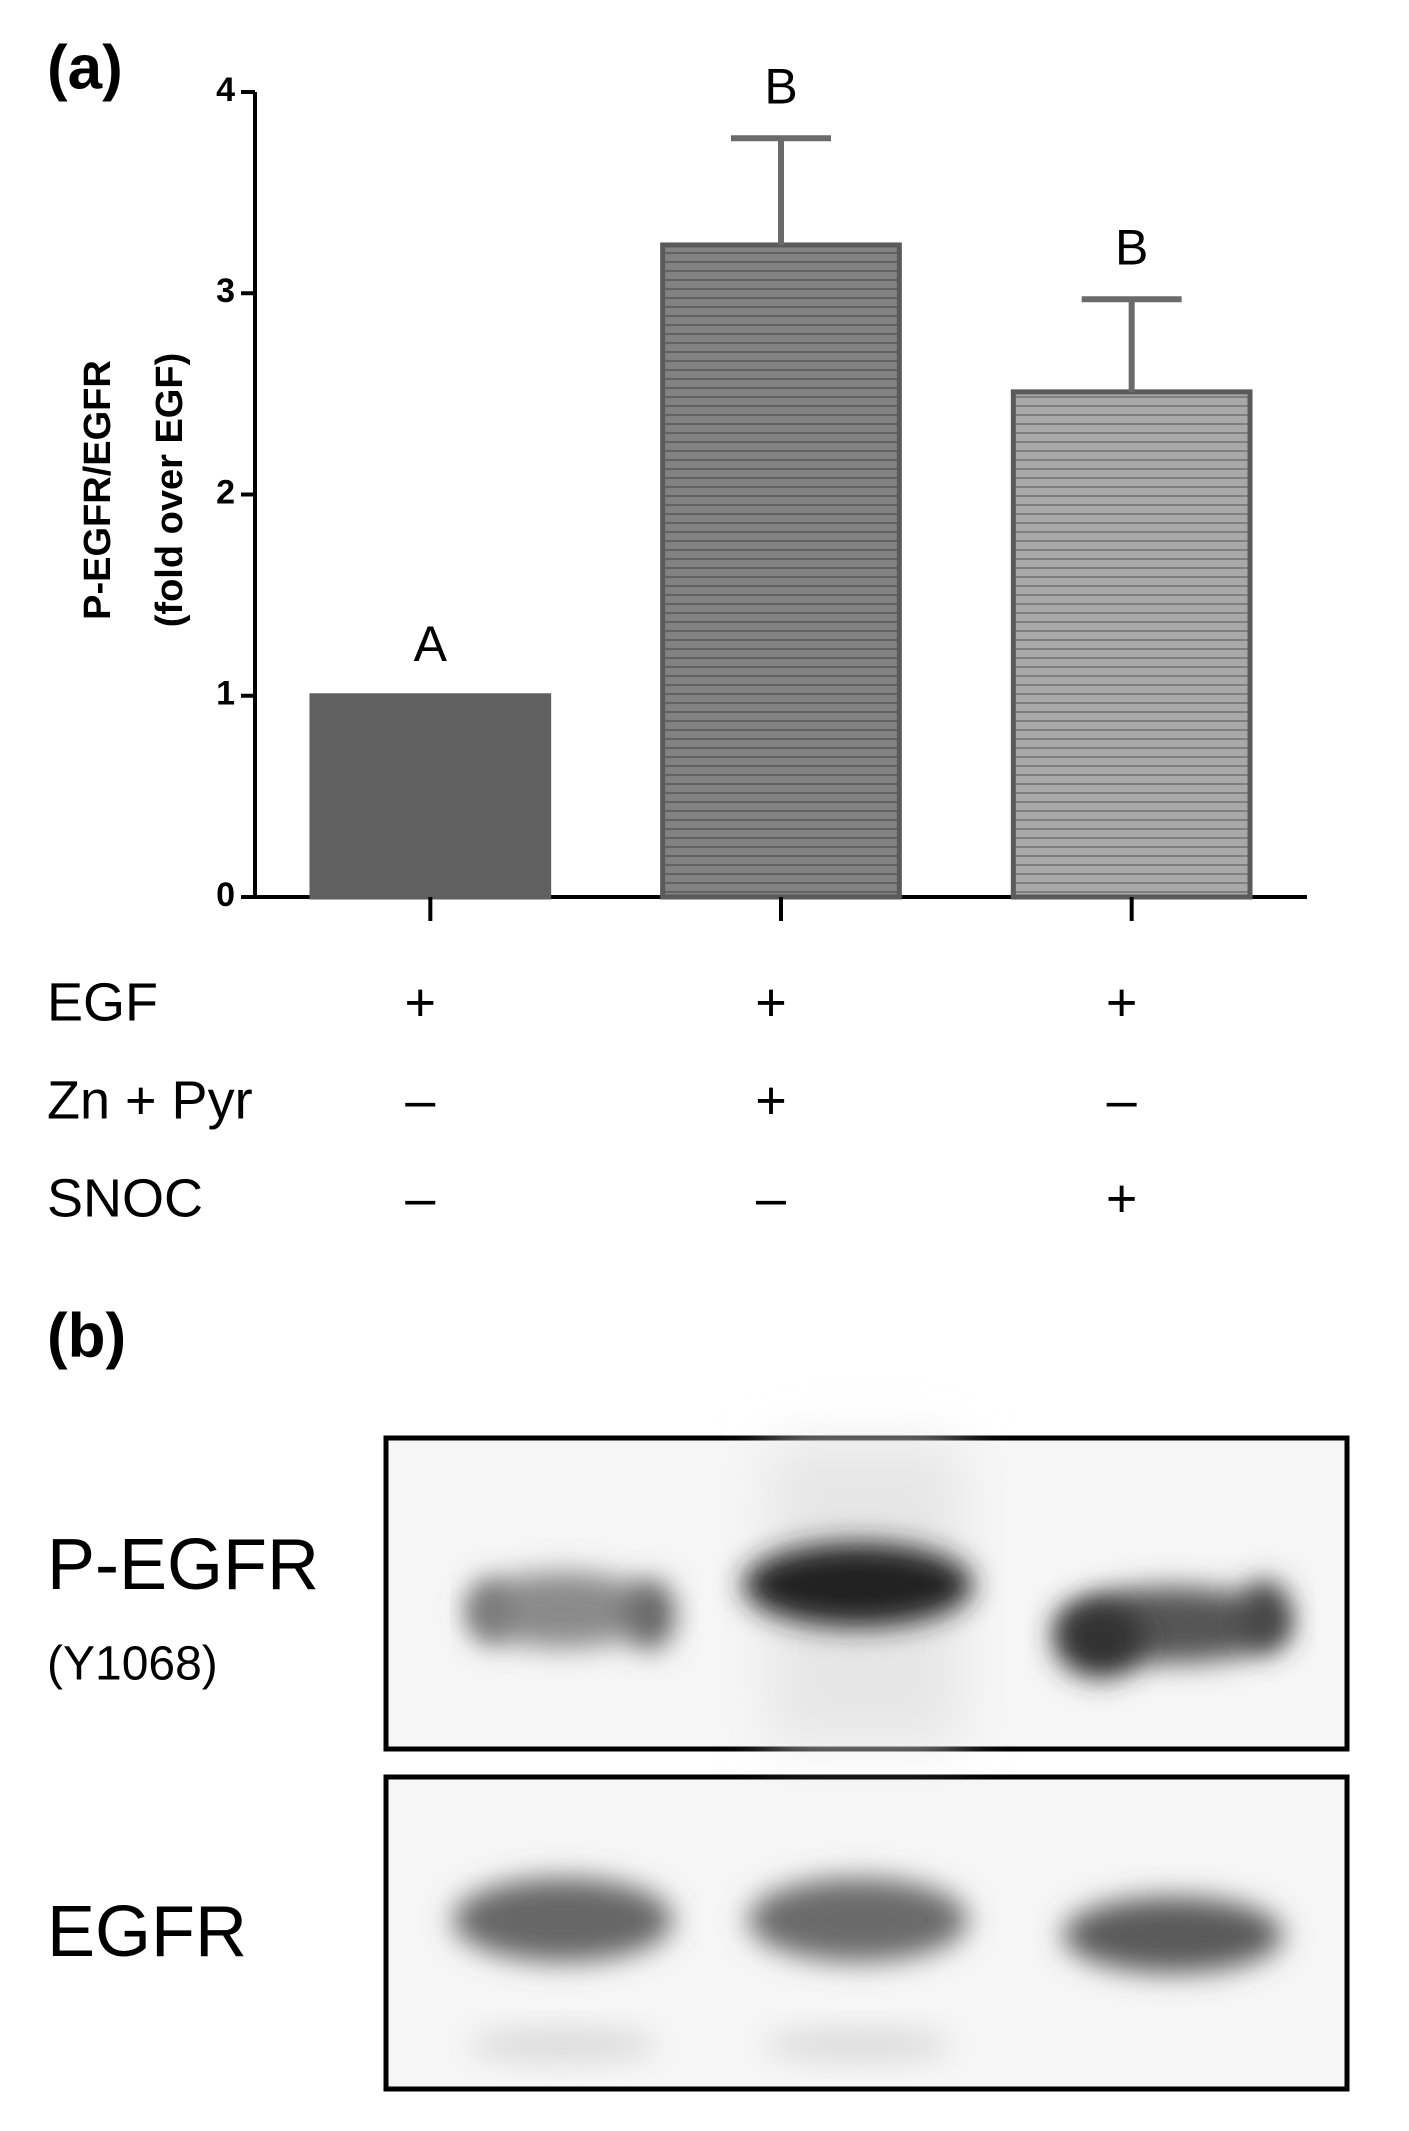  Describe the element at coordinates (147, 1932) in the screenshot. I see `blot-row-label: EGFR` at that location.